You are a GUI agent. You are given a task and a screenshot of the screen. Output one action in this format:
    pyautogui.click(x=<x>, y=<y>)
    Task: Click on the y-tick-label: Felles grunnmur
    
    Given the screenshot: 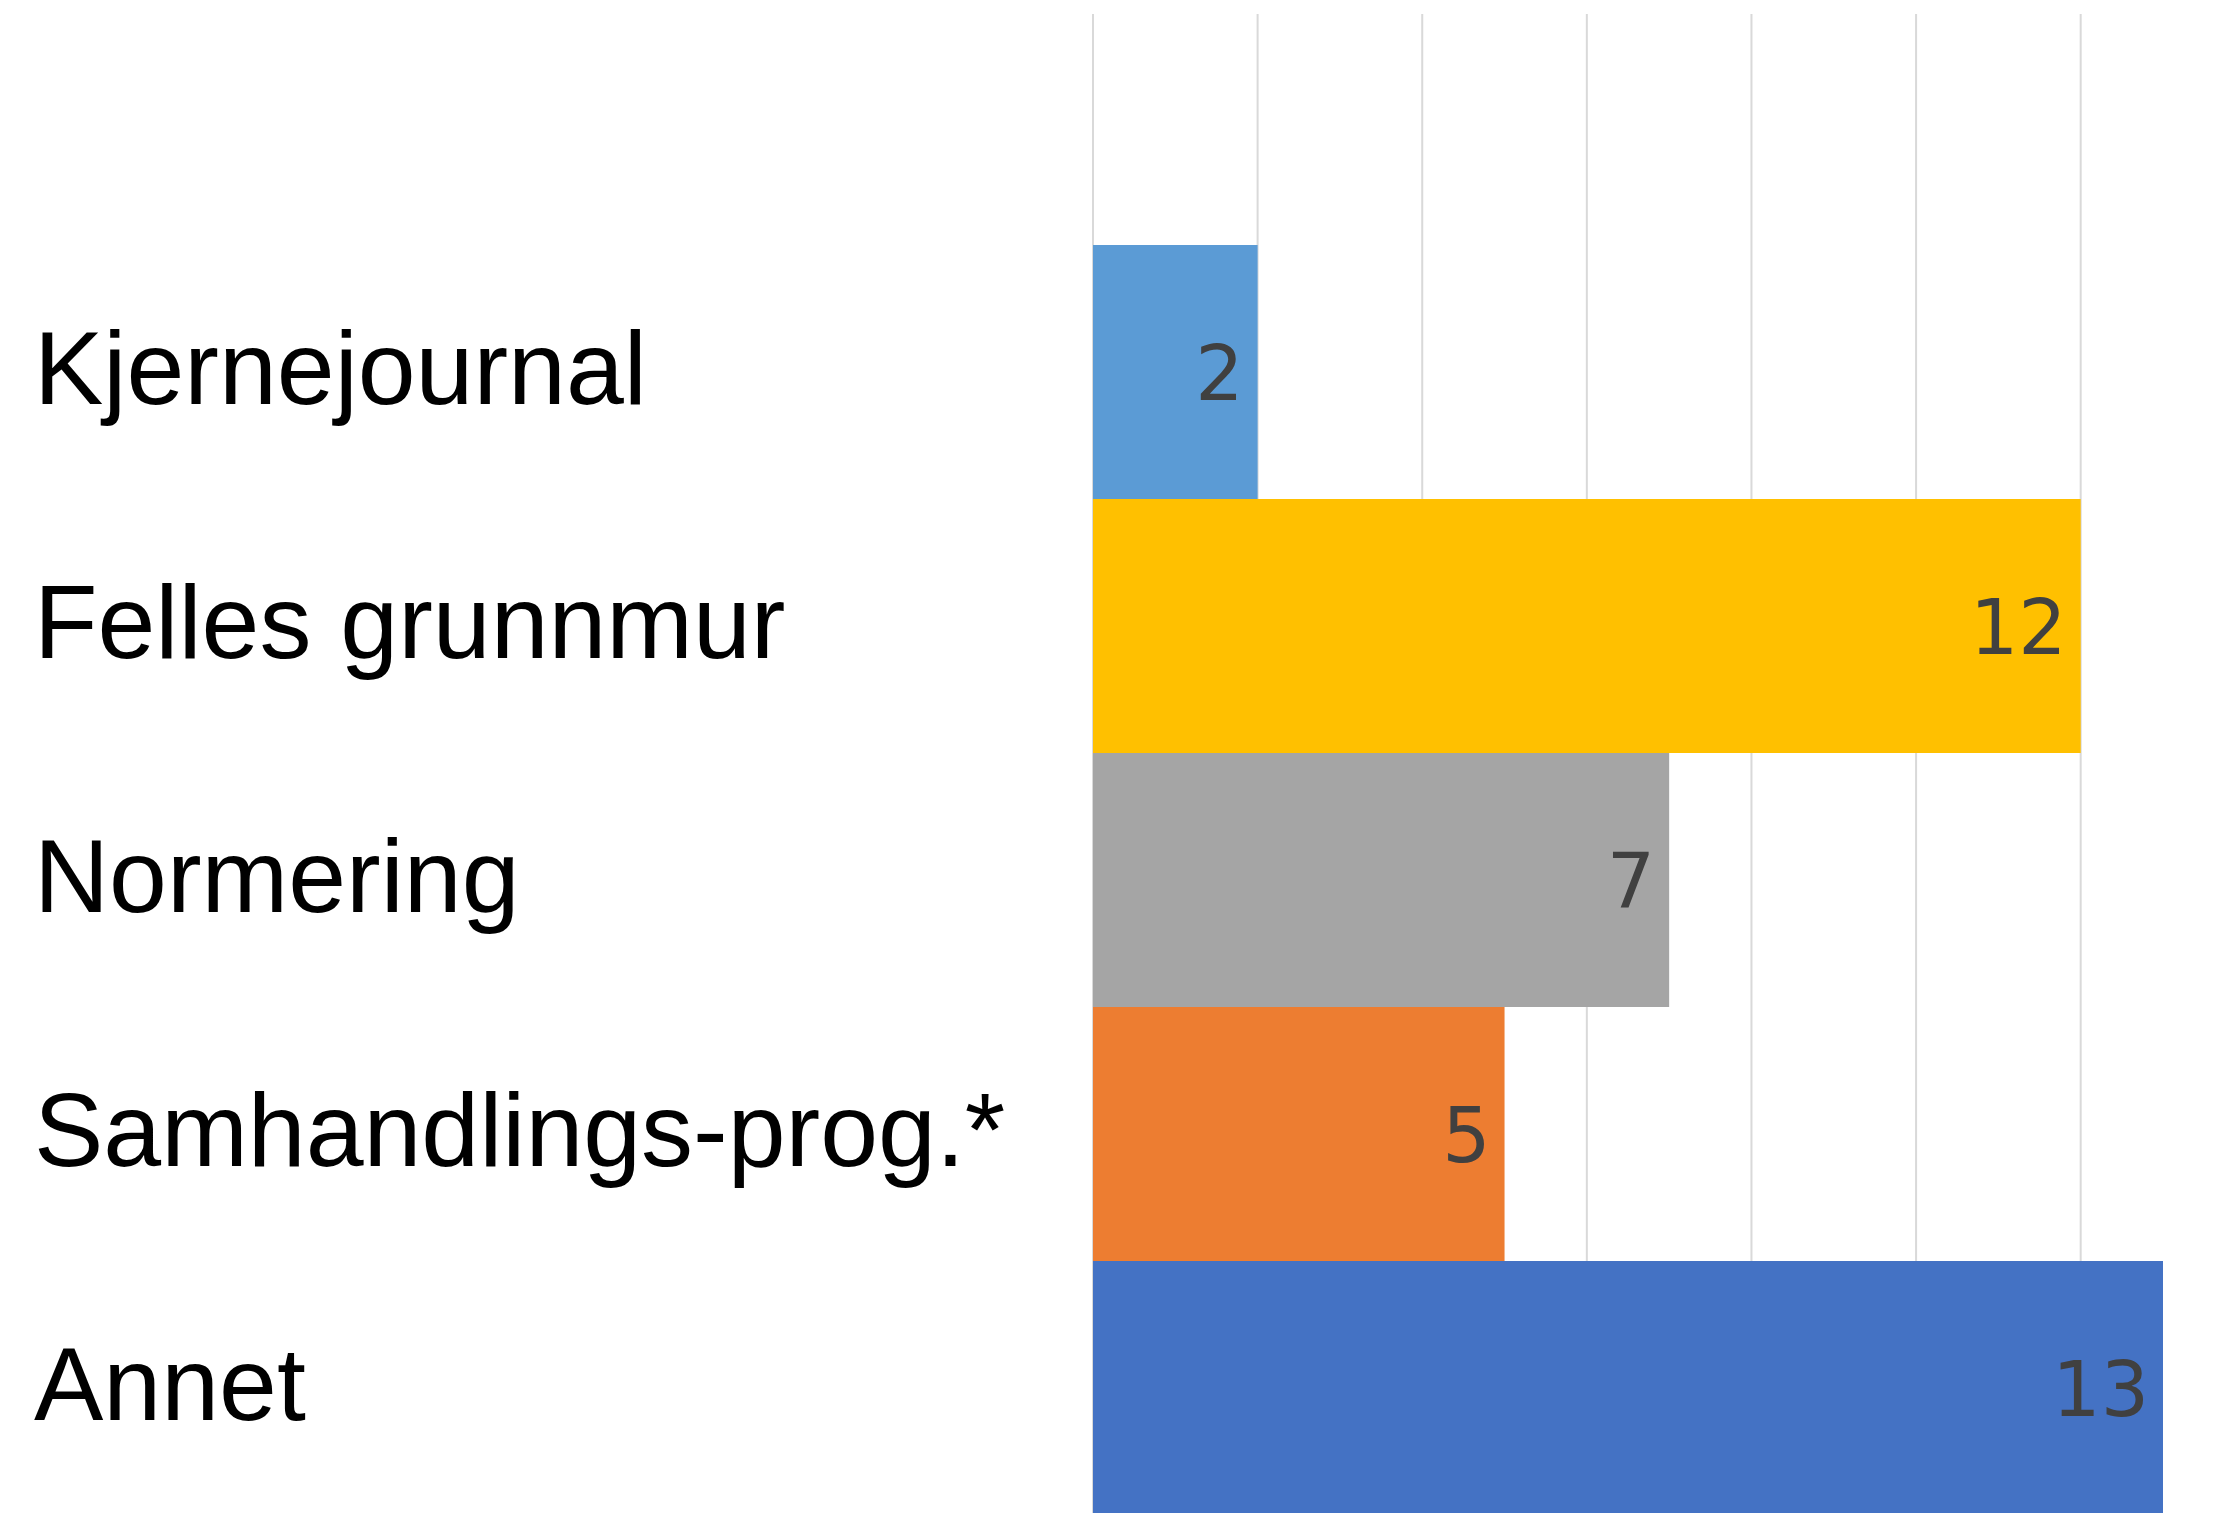 What is the action you would take?
    pyautogui.click(x=410, y=622)
    